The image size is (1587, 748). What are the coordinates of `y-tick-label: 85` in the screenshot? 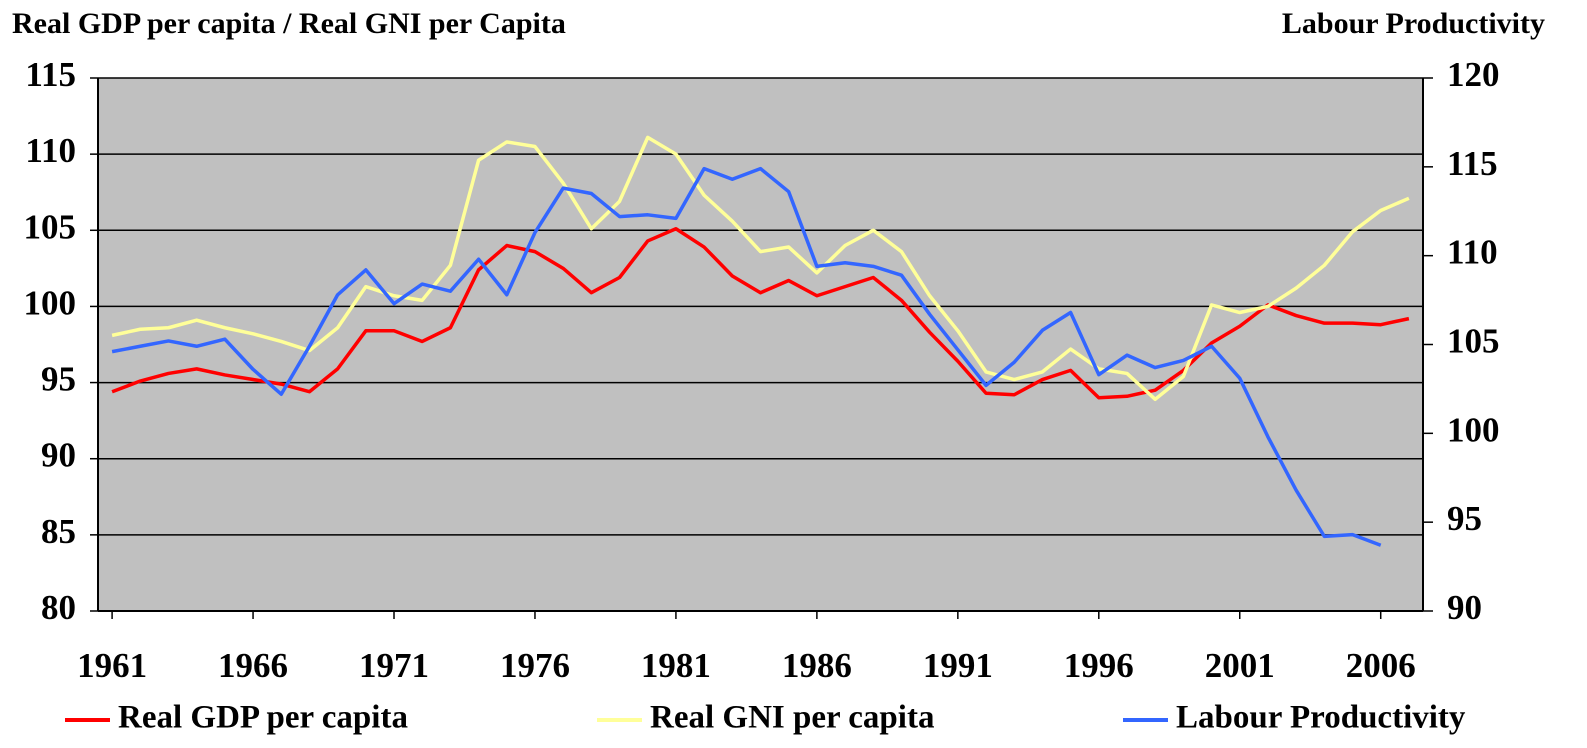 It's located at (58, 531).